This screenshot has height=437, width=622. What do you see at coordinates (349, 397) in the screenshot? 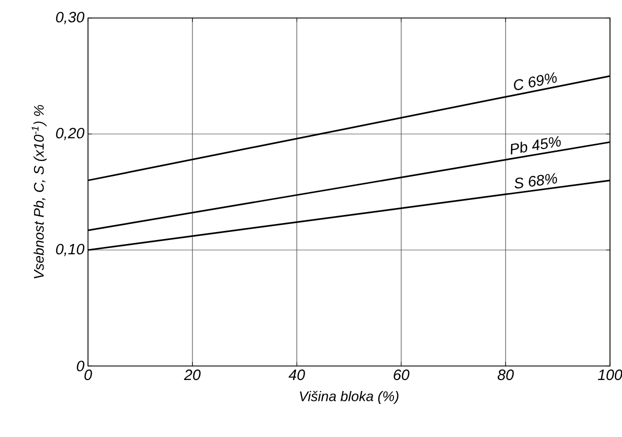
I see `x-axis-title: Višina bloka (%)` at bounding box center [349, 397].